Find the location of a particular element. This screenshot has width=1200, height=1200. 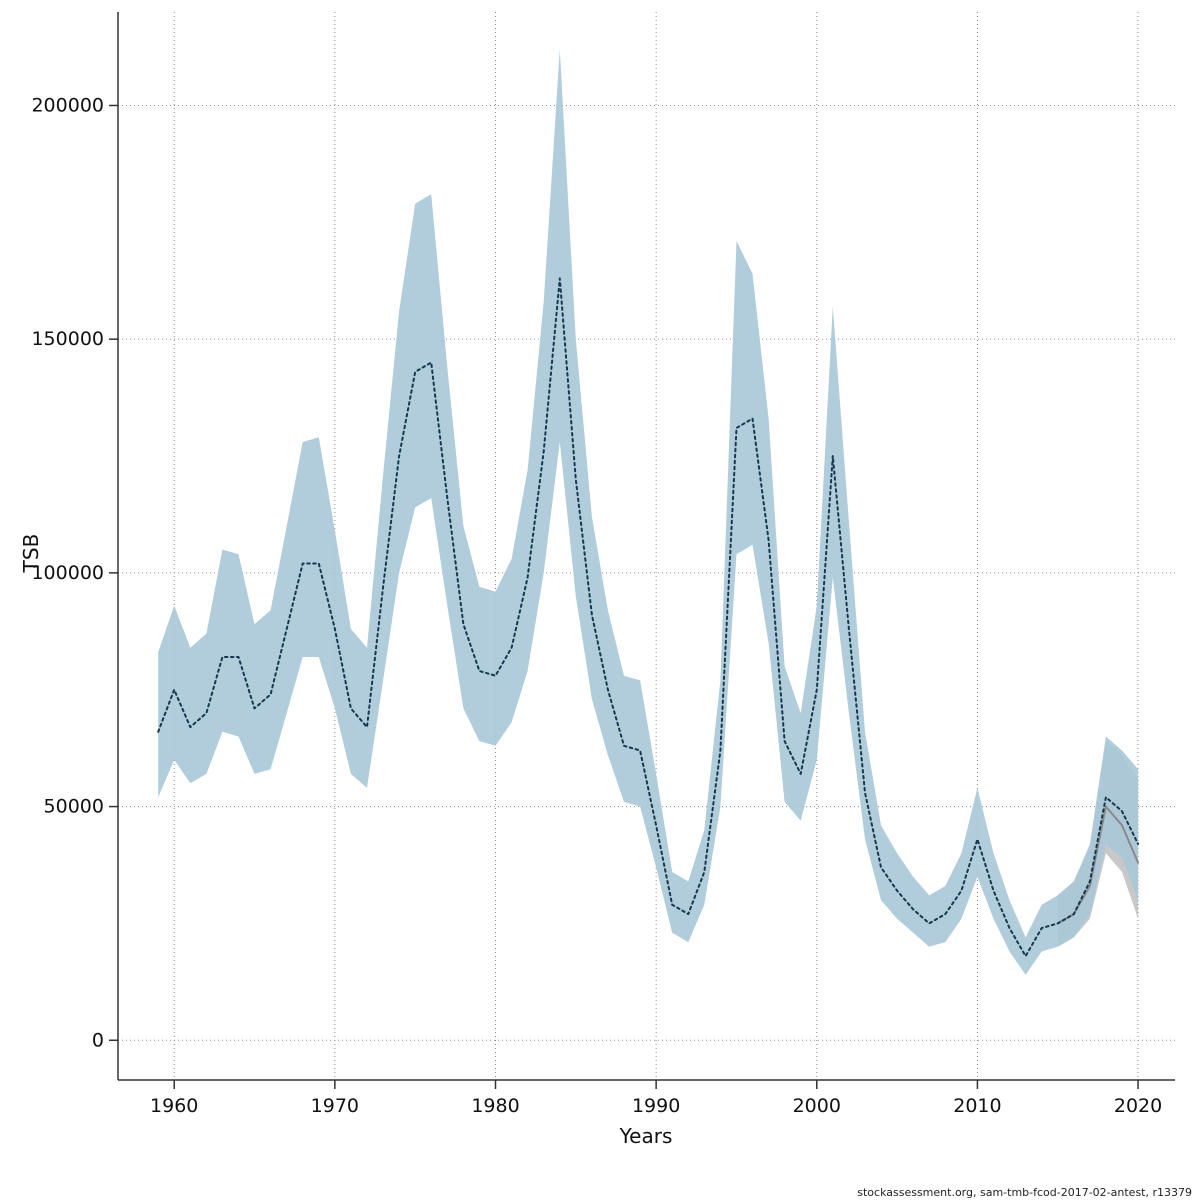

y-axis-title: TSB is located at coordinates (31, 554).